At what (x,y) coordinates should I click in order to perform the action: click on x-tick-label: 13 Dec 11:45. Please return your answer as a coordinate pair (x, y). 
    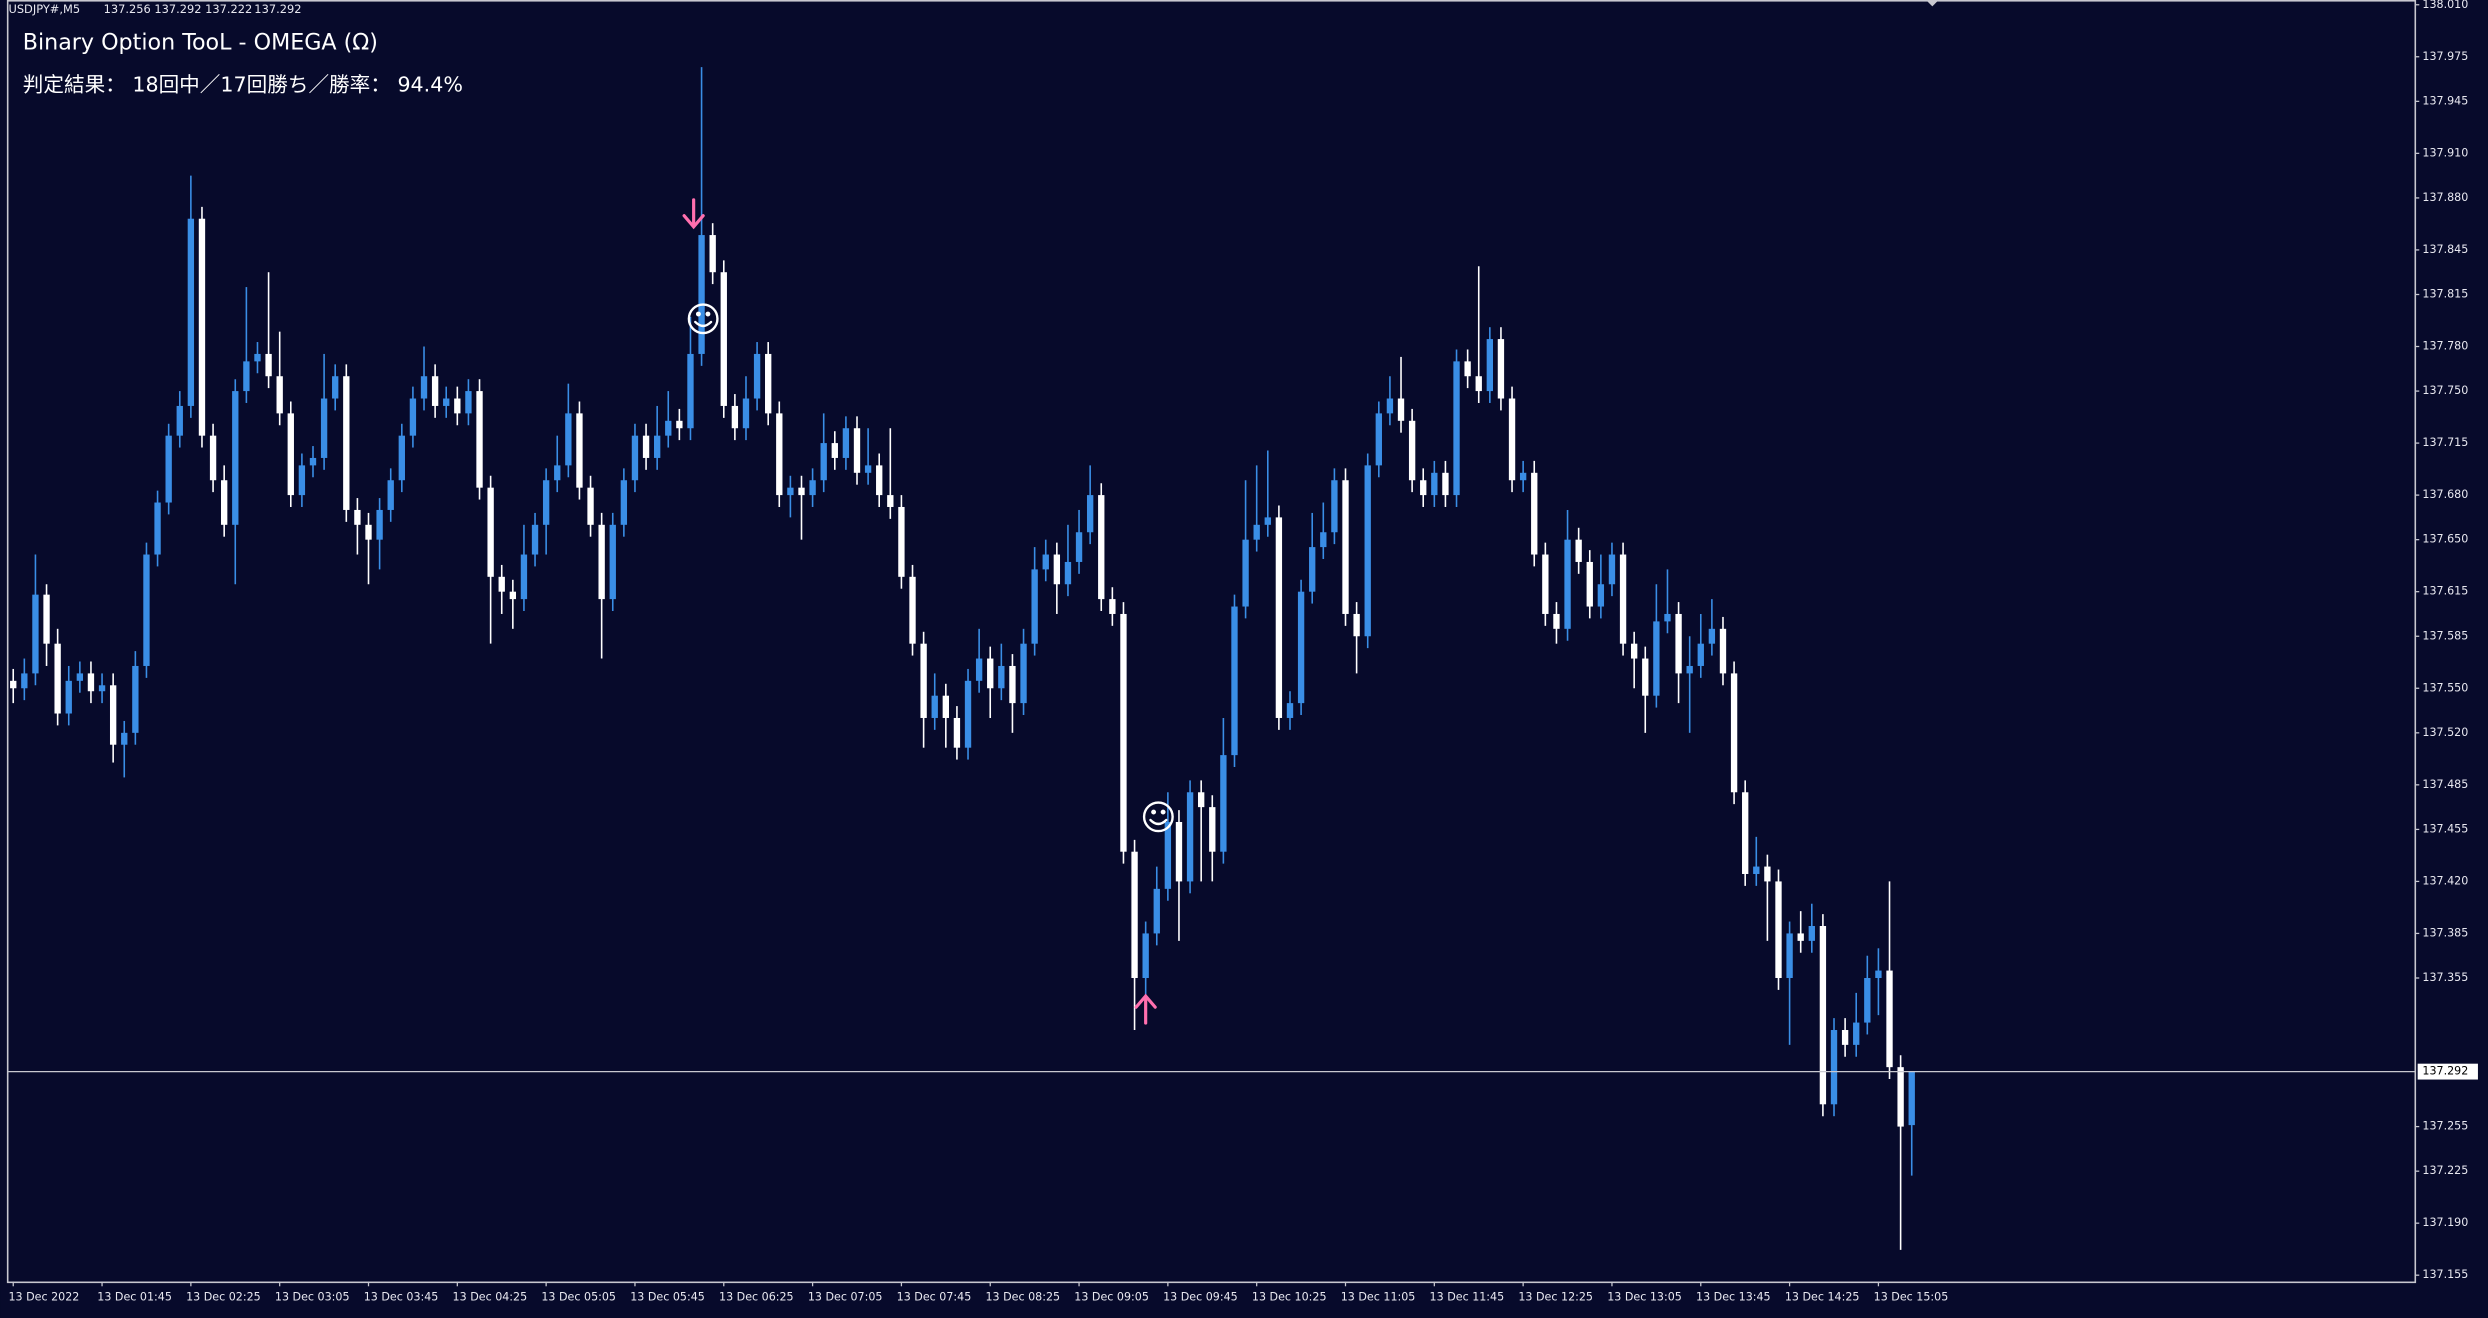
    Looking at the image, I should click on (1467, 1296).